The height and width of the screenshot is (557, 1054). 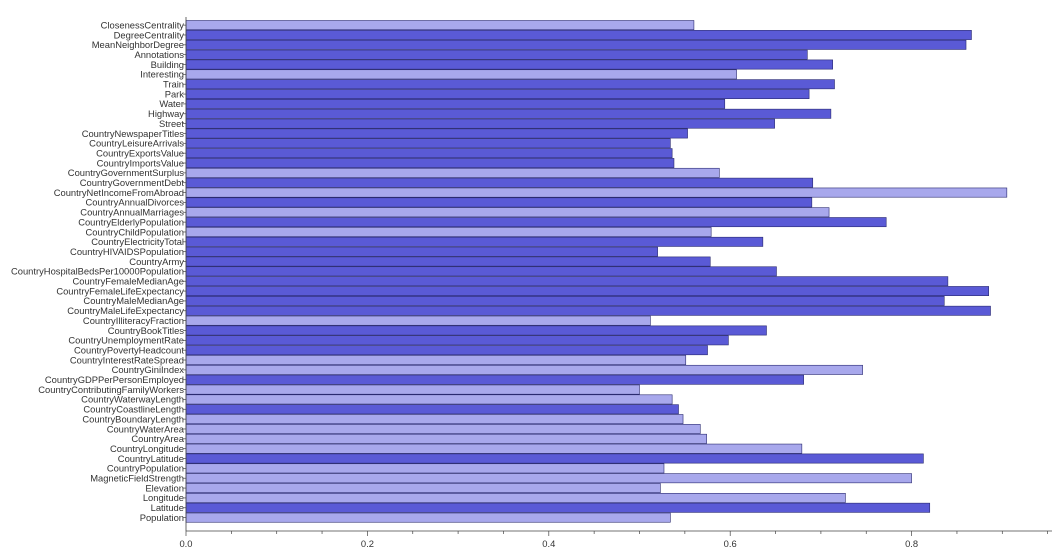 What do you see at coordinates (149, 34) in the screenshot?
I see `category-label: DegreeCentrality` at bounding box center [149, 34].